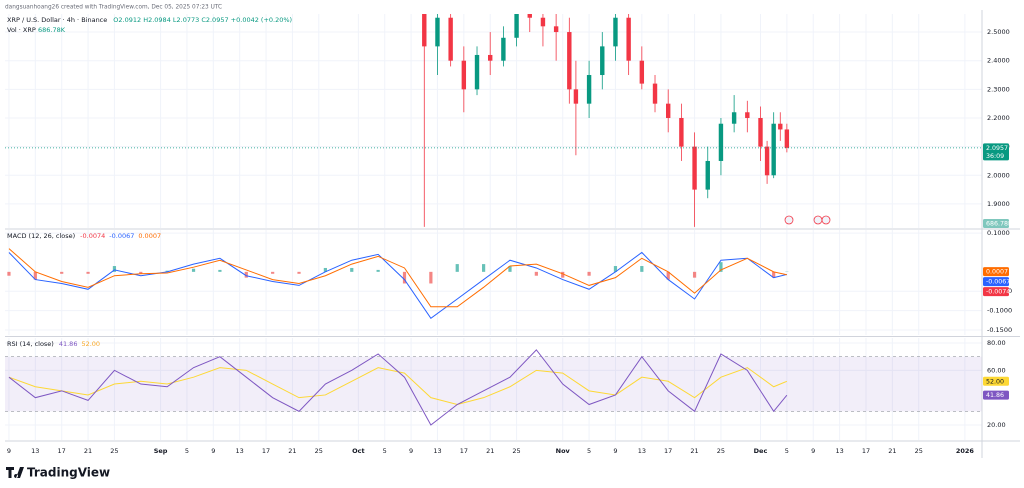 The height and width of the screenshot is (488, 1024). Describe the element at coordinates (68, 473) in the screenshot. I see `brand-name: TradingView` at that location.